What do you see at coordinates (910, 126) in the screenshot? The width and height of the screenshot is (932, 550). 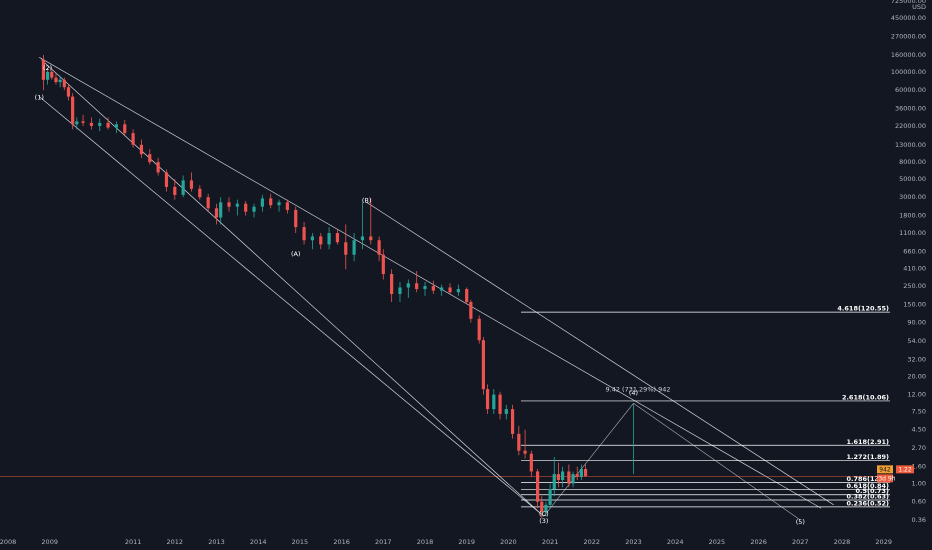 I see `y-tick-label: 22000.00` at bounding box center [910, 126].